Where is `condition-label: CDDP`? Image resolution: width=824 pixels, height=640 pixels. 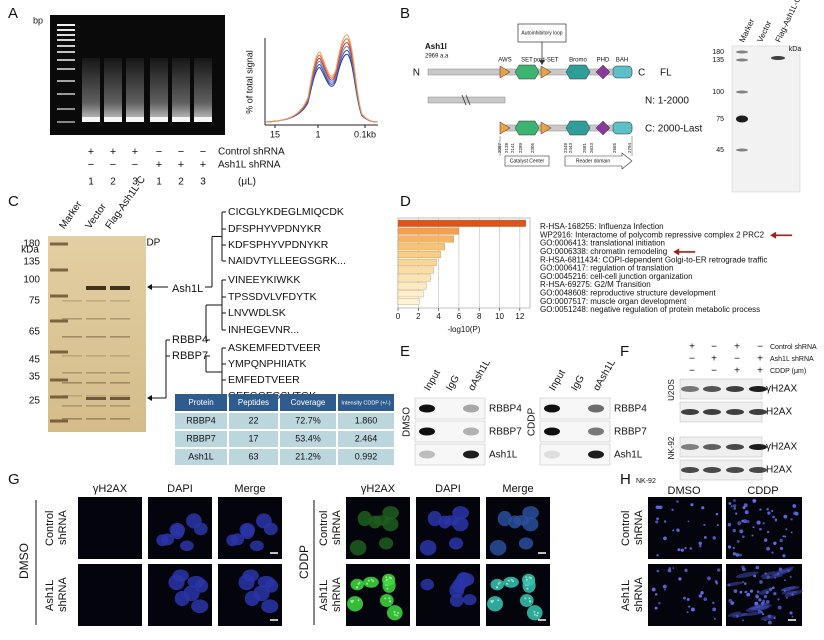 condition-label: CDDP is located at coordinates (762, 491).